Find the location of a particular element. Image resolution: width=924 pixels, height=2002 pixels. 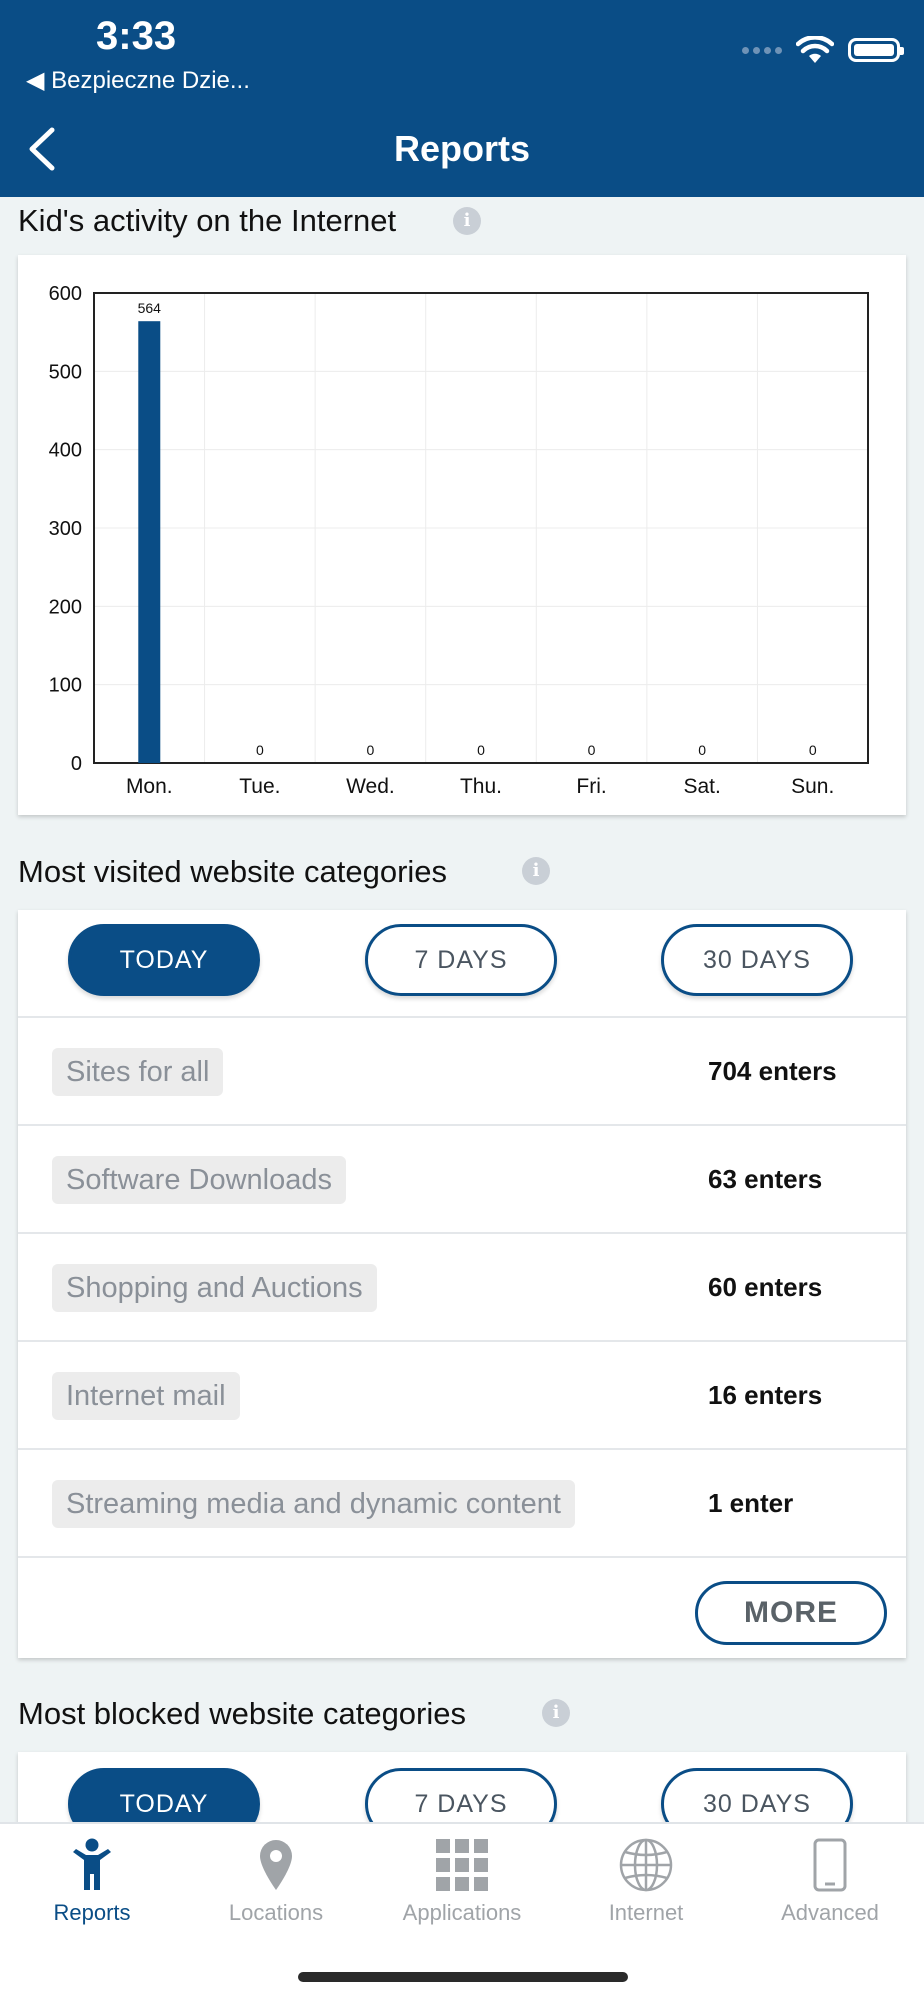

location-pin-icon is located at coordinates (276, 1865).